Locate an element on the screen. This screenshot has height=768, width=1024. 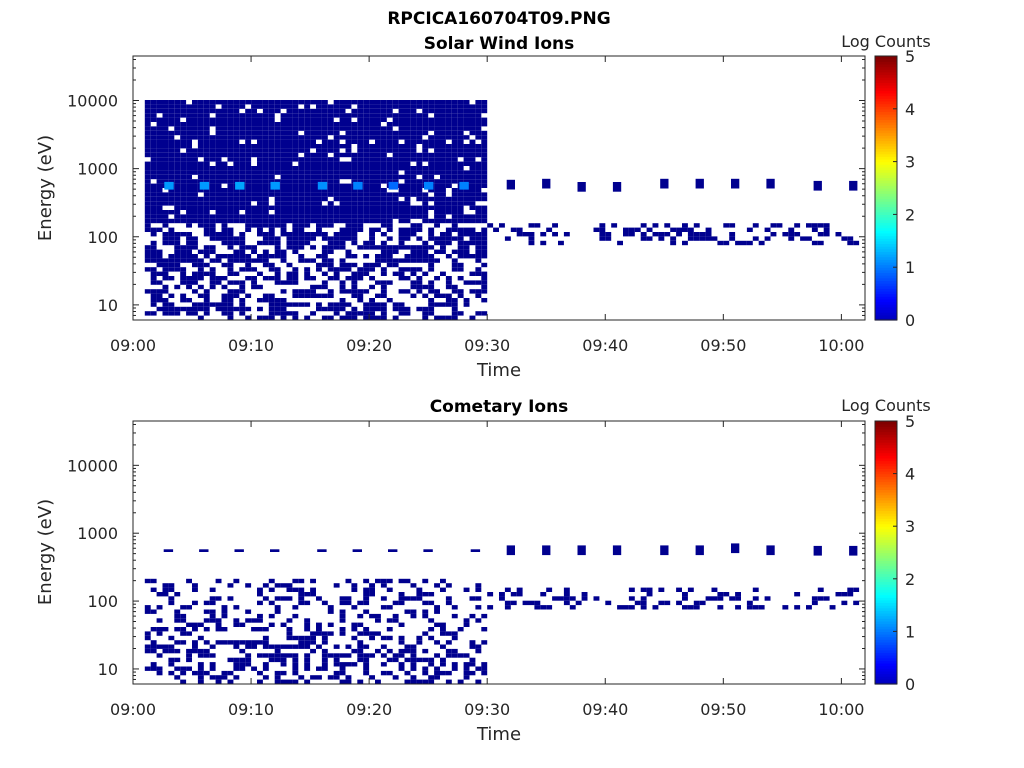
x-tick-label: 09:00 is located at coordinates (133, 709).